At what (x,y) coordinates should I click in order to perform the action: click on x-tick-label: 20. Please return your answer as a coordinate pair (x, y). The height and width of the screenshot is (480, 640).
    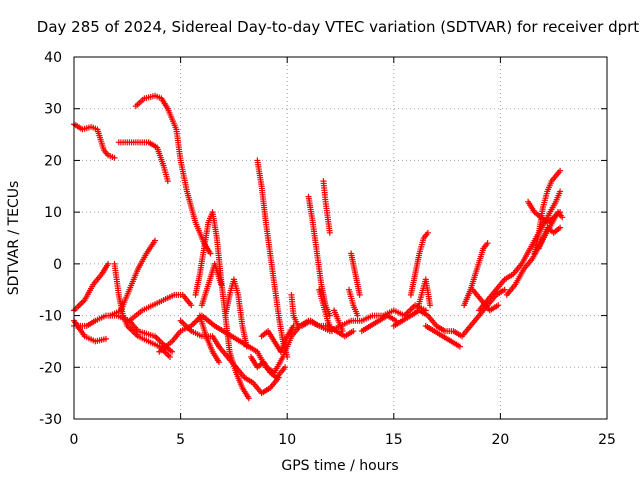
    Looking at the image, I should click on (500, 440).